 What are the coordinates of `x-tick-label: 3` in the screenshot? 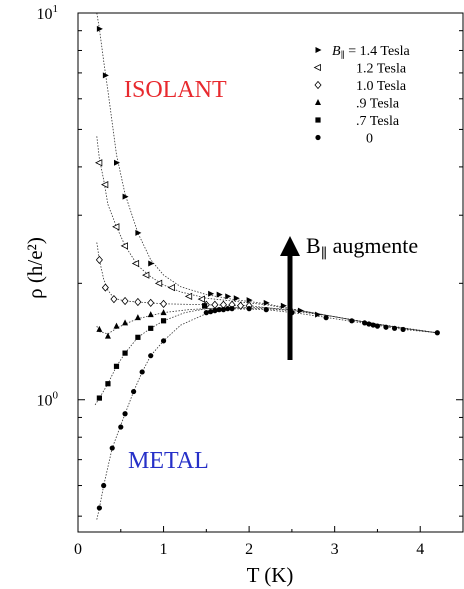 It's located at (335, 549).